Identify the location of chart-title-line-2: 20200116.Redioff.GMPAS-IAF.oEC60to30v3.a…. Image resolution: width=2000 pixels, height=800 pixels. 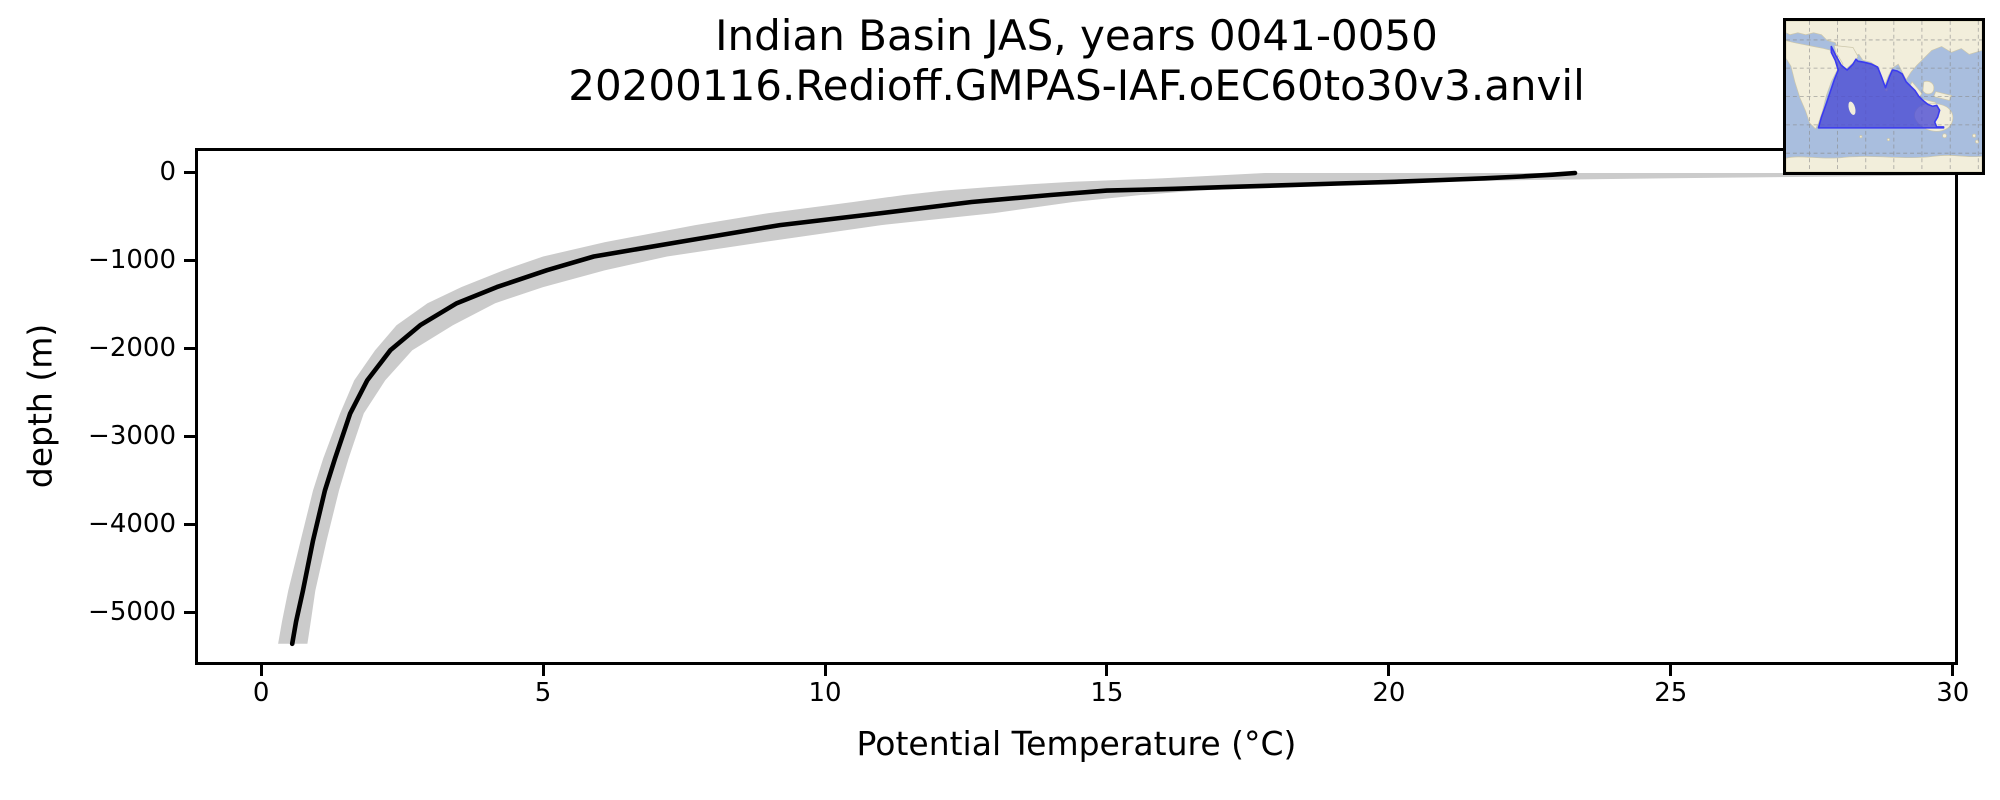
(1076, 85).